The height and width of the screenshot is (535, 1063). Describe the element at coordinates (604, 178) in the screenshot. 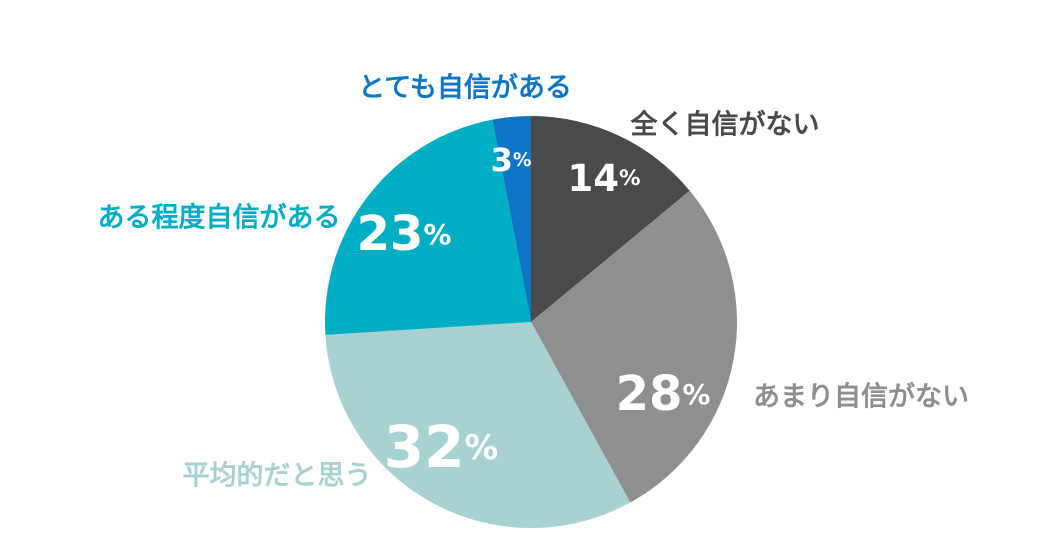

I see `pie-slice-value-0: 14%` at that location.